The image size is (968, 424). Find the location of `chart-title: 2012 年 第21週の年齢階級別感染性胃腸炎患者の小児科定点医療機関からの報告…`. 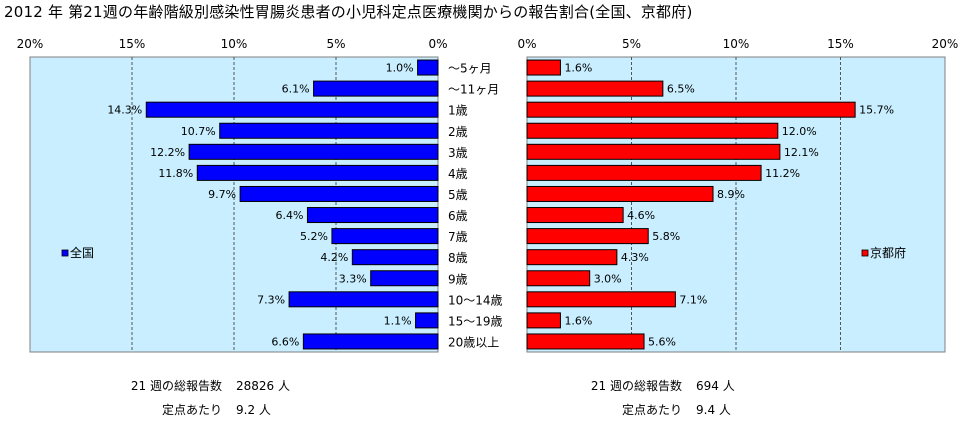

chart-title: 2012 年 第21週の年齢階級別感染性胃腸炎患者の小児科定点医療機関からの報告… is located at coordinates (348, 12).